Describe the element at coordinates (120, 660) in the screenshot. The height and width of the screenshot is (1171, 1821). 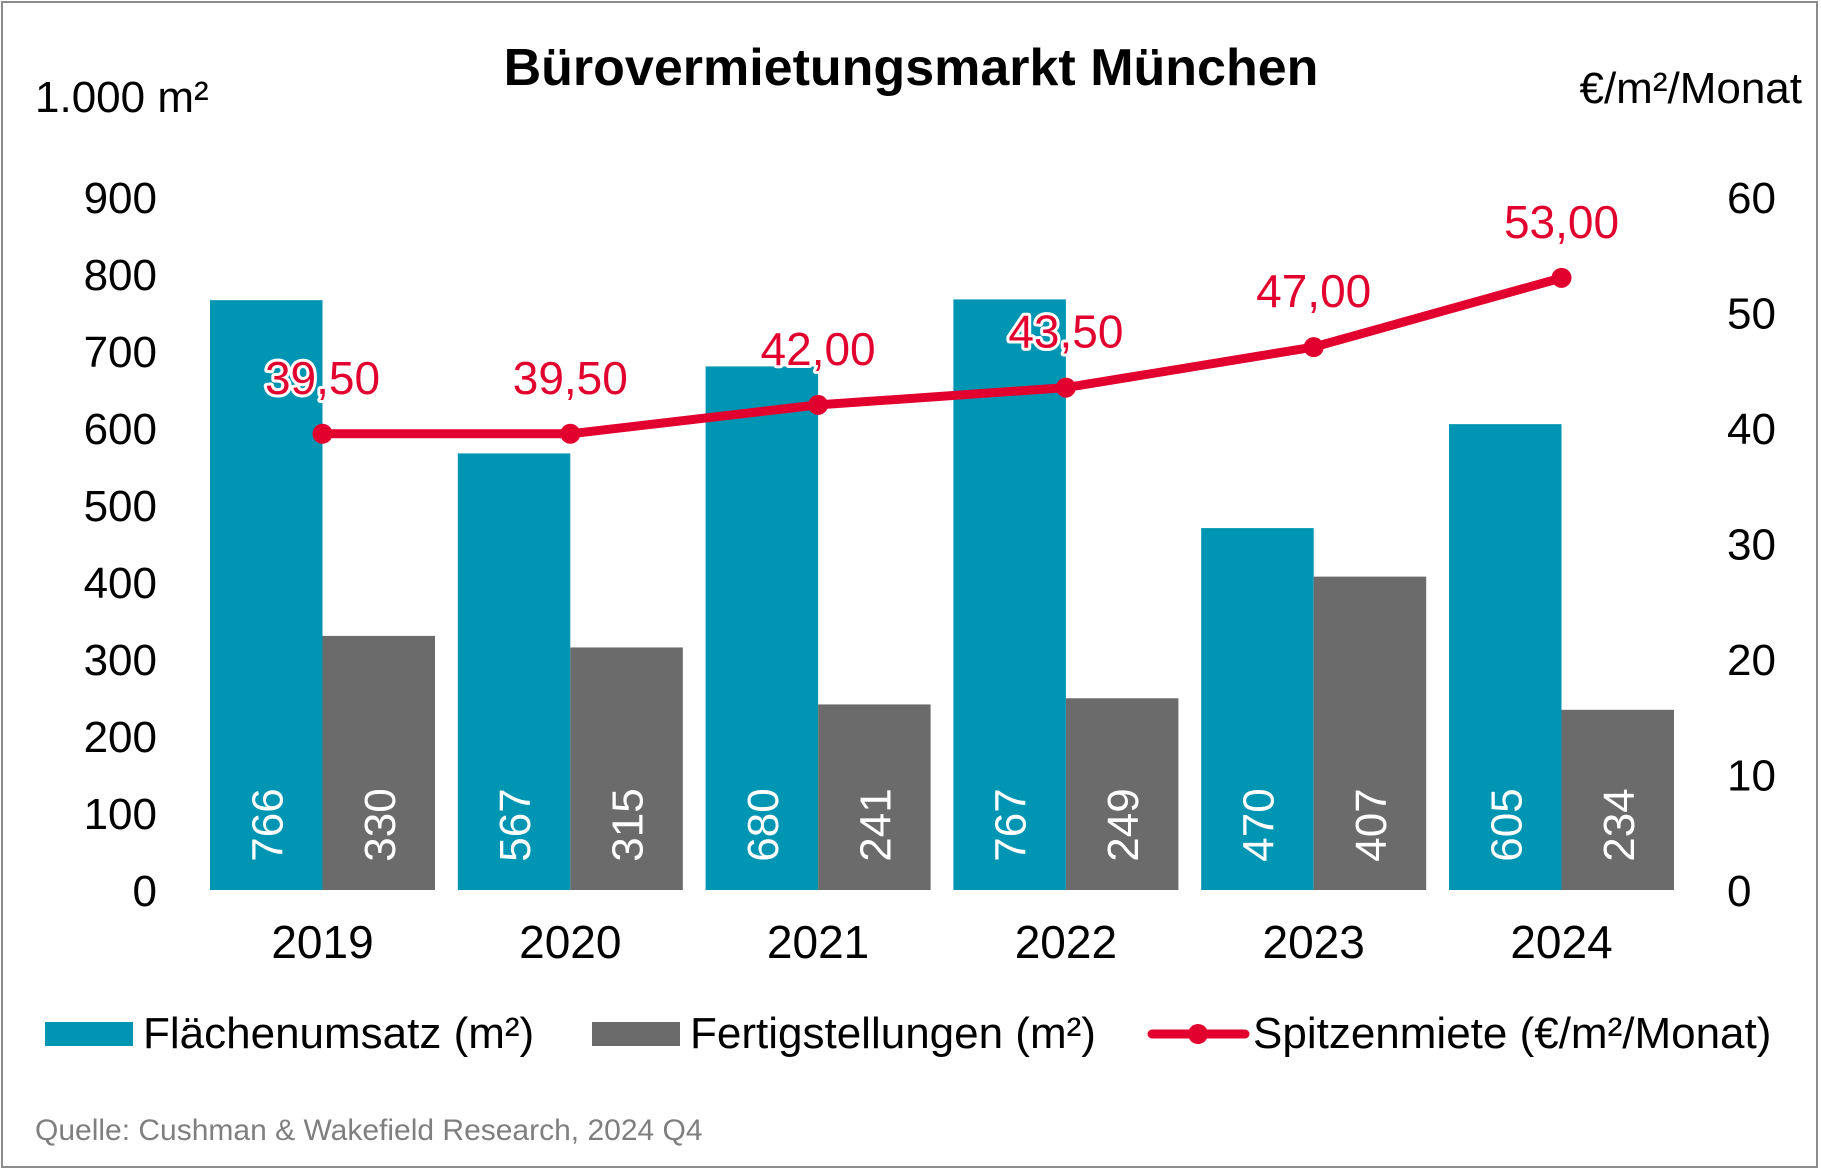
I see `y-tick-left-3: 300` at that location.